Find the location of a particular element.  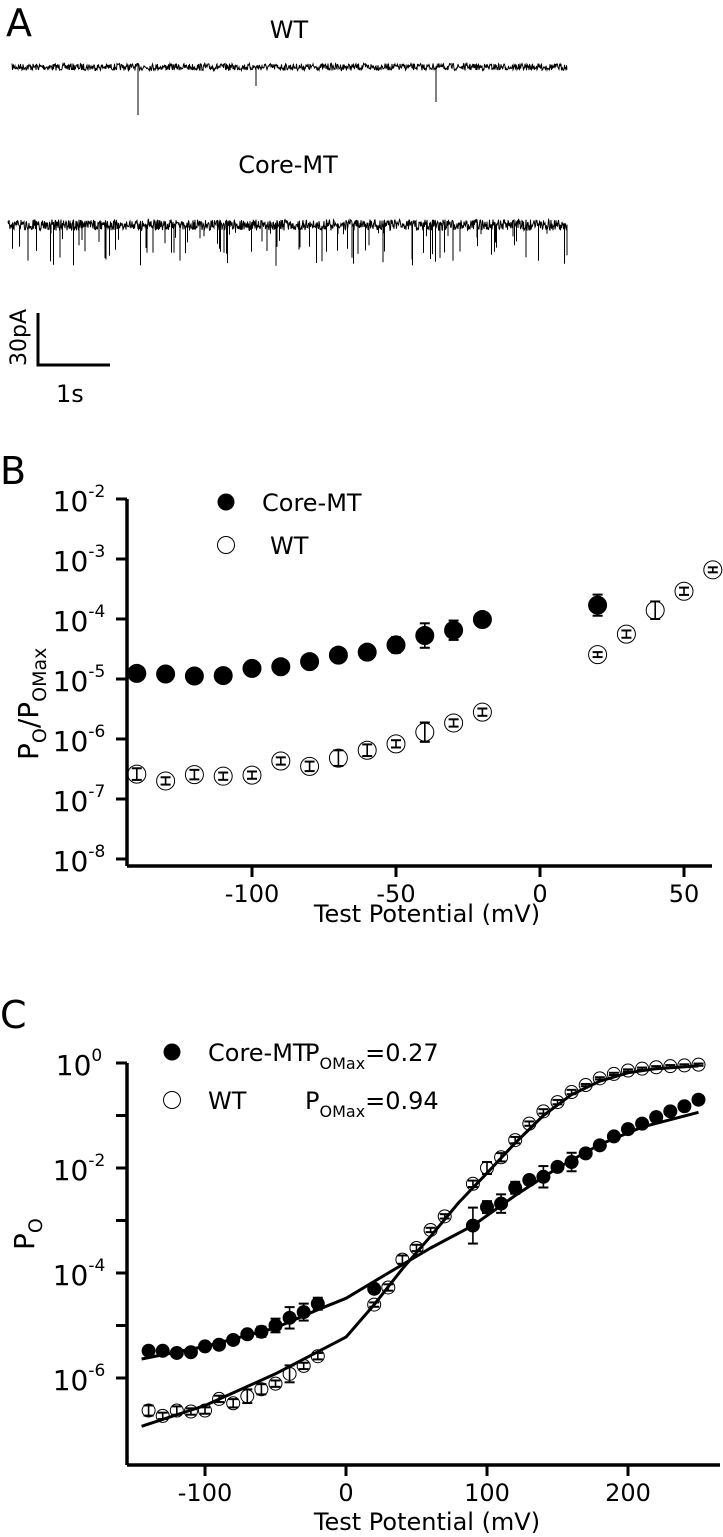

y-tick-label: 10⁻⁴ is located at coordinates (79, 620).